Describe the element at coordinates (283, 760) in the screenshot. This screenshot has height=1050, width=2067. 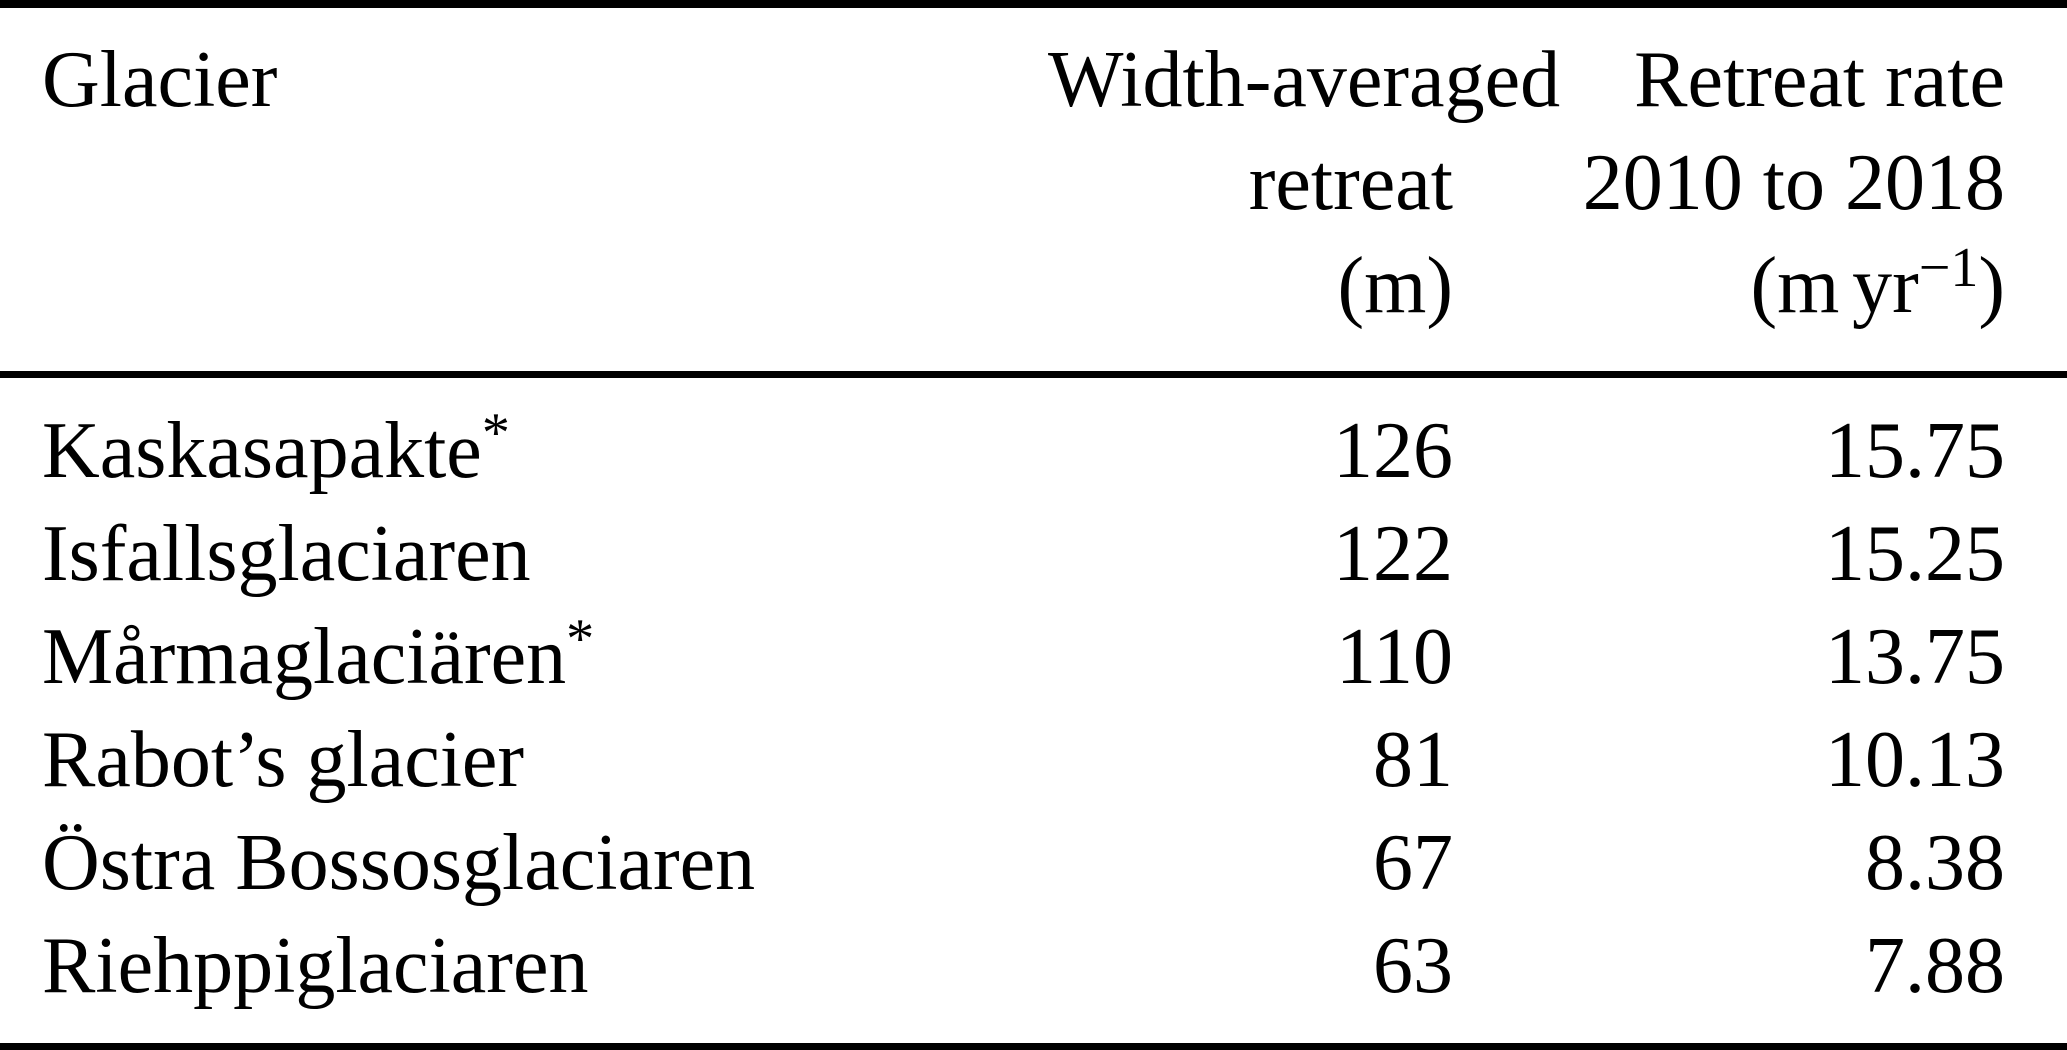
I see `glacier-name: Rabot’s glacier` at that location.